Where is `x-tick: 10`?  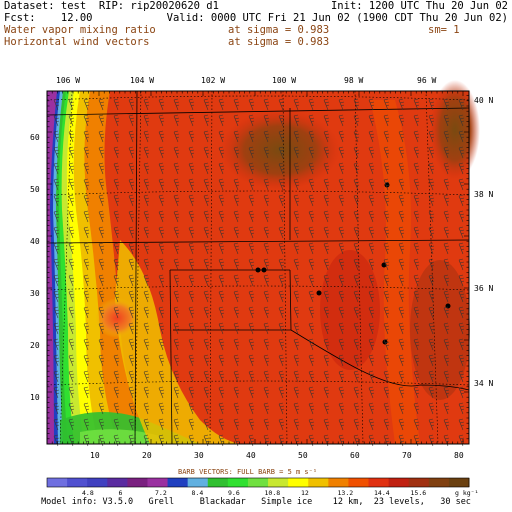 x-tick: 10 is located at coordinates (95, 455).